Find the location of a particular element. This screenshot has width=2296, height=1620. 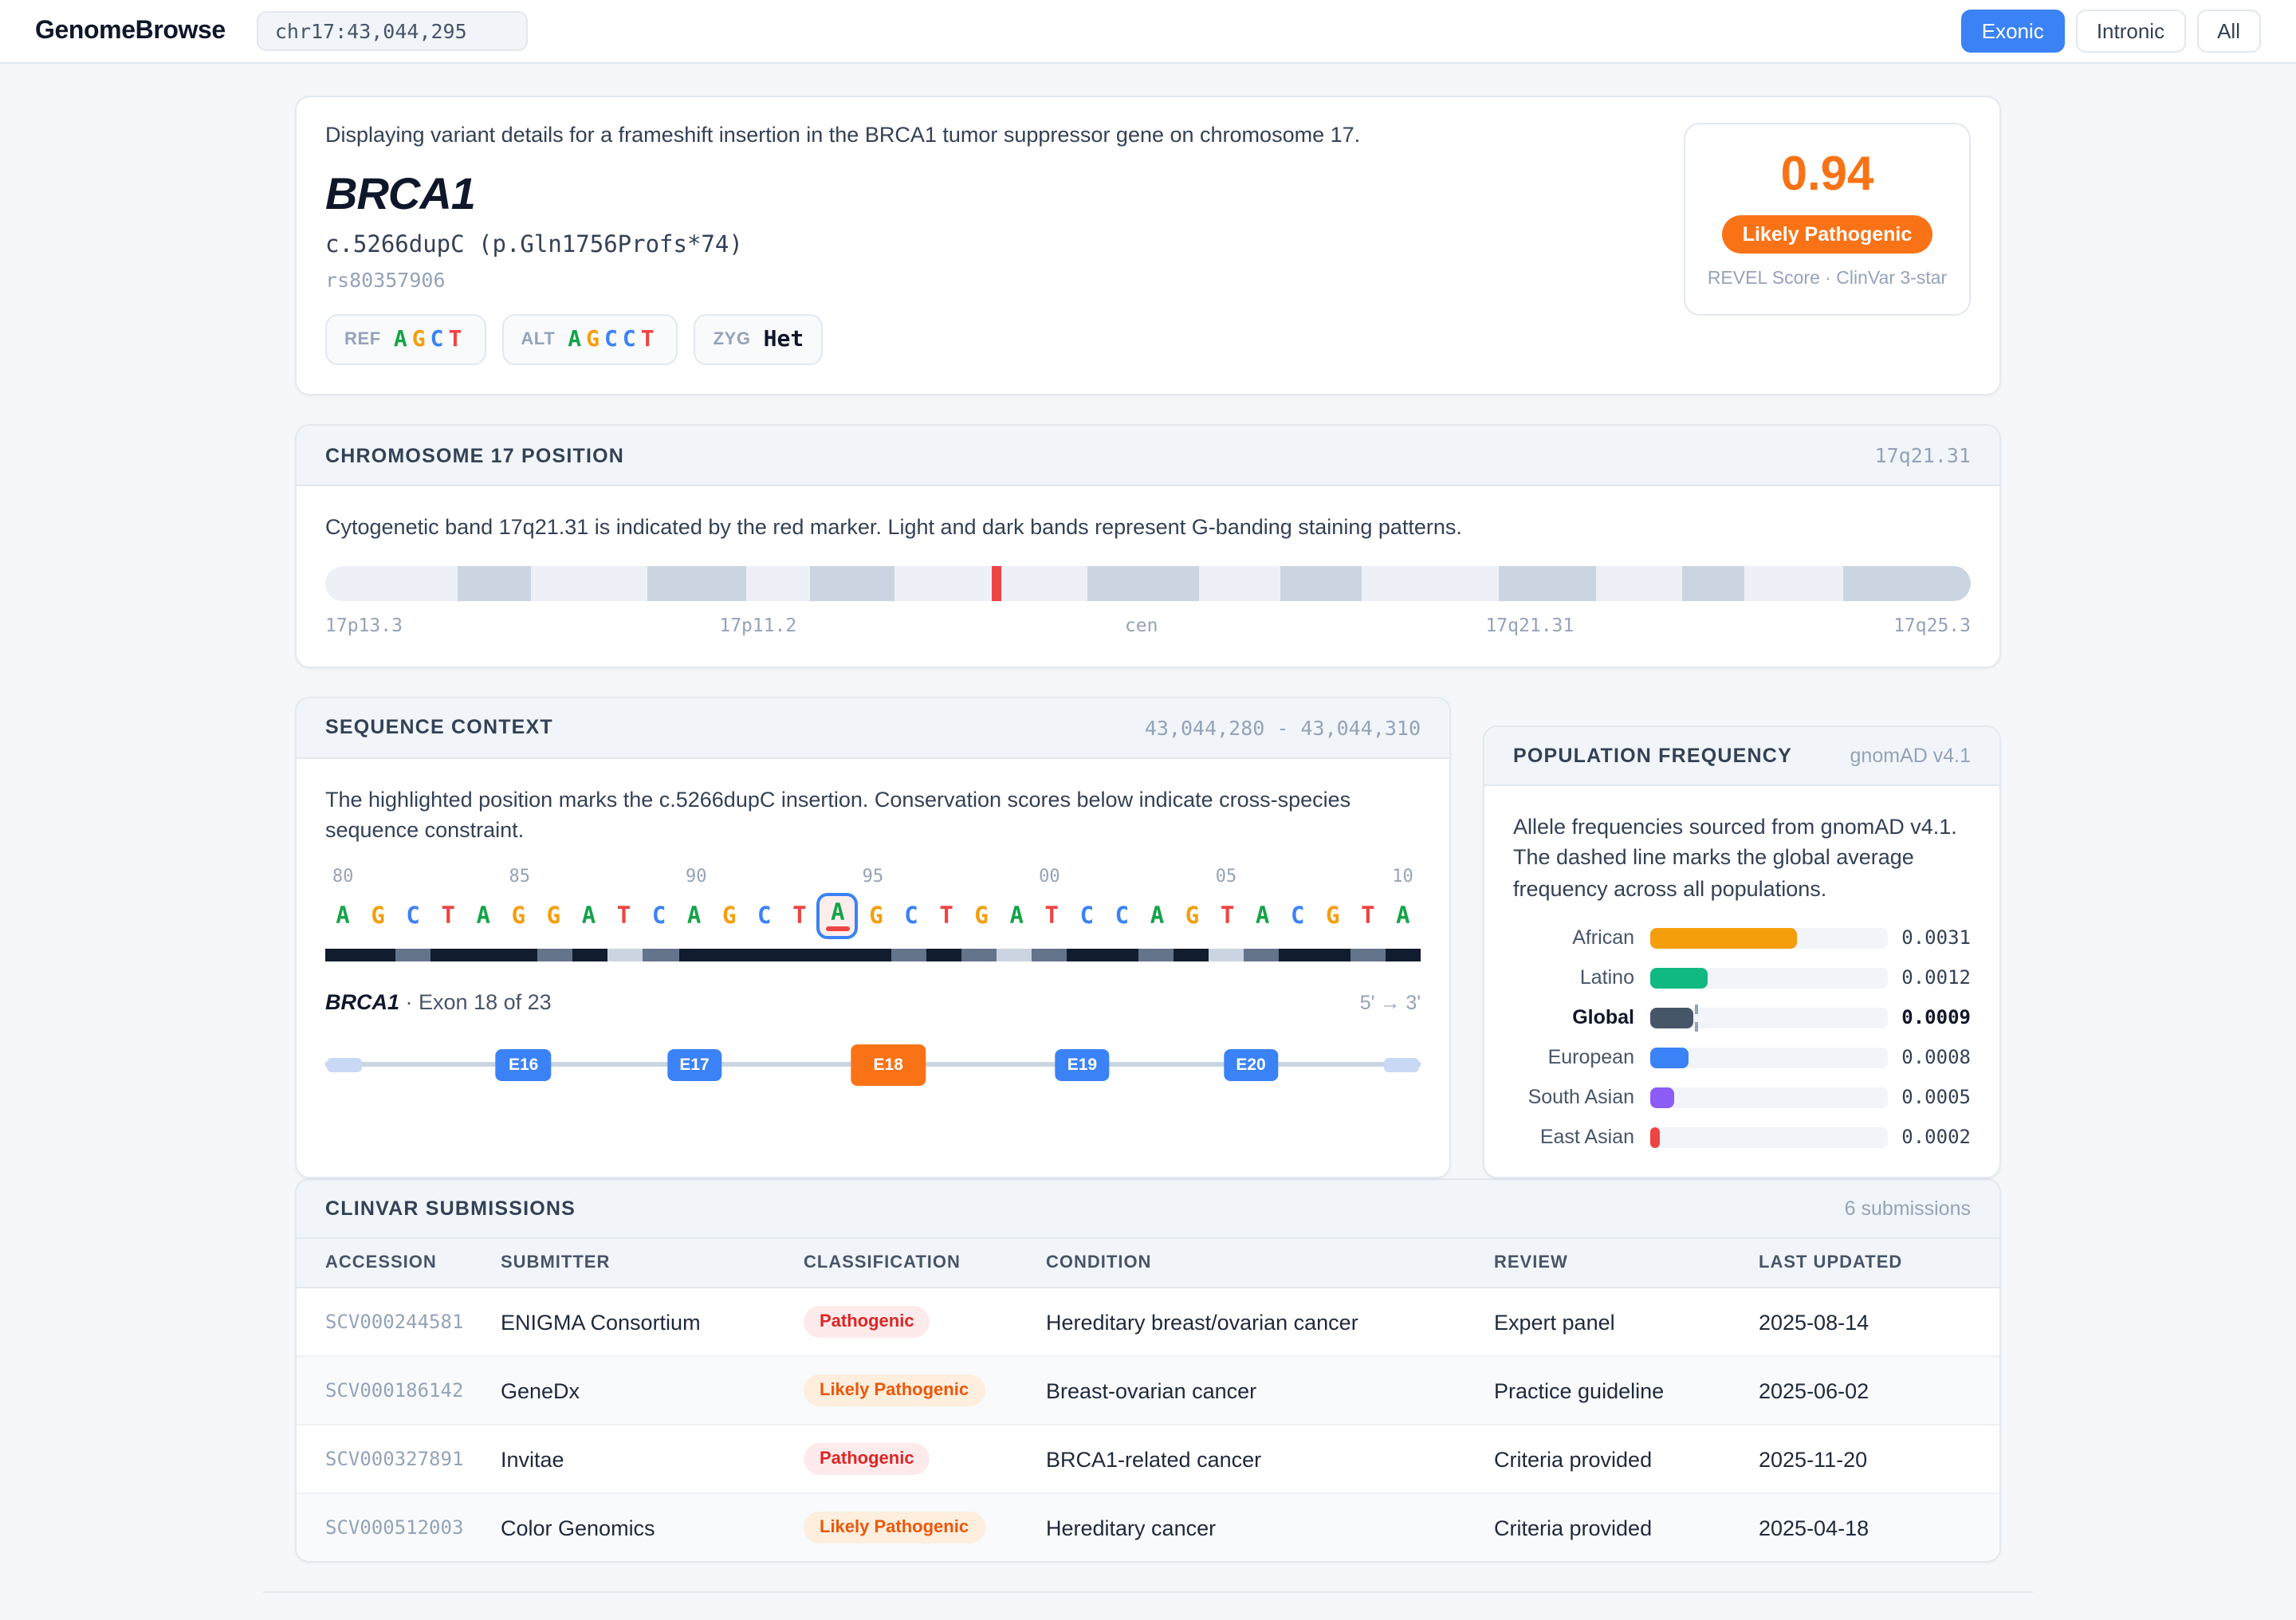

clinvar-column-condition: CONDITION is located at coordinates (1270, 1264).